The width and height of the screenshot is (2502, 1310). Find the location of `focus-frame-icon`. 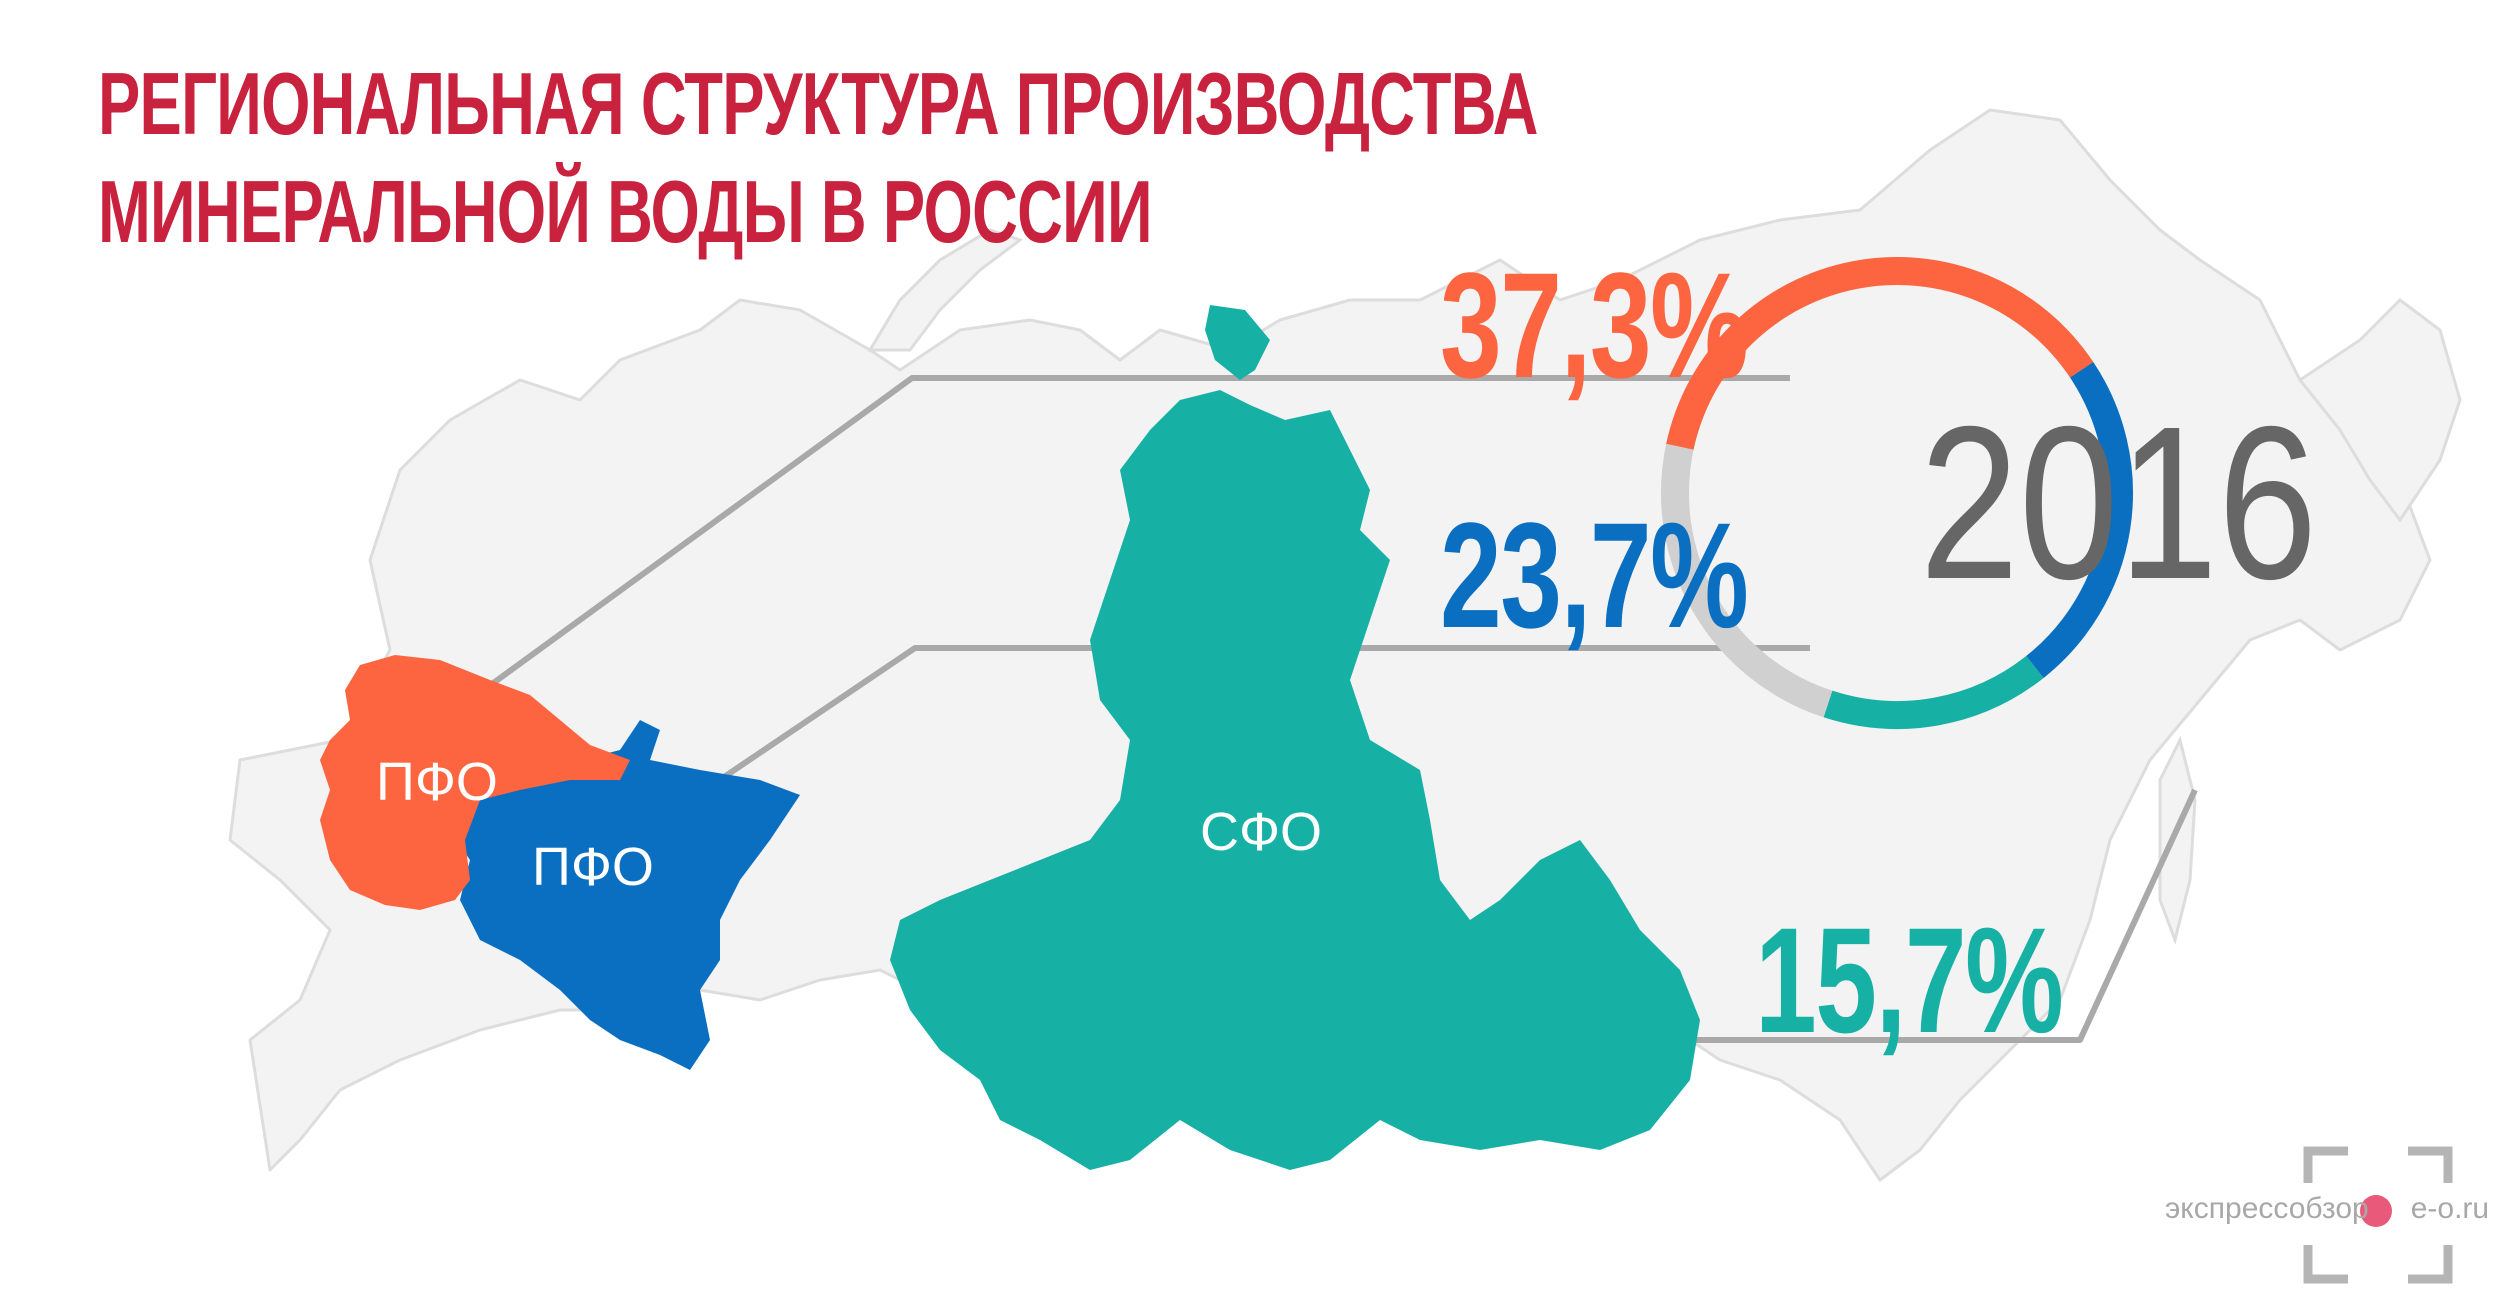

focus-frame-icon is located at coordinates (2378, 1215).